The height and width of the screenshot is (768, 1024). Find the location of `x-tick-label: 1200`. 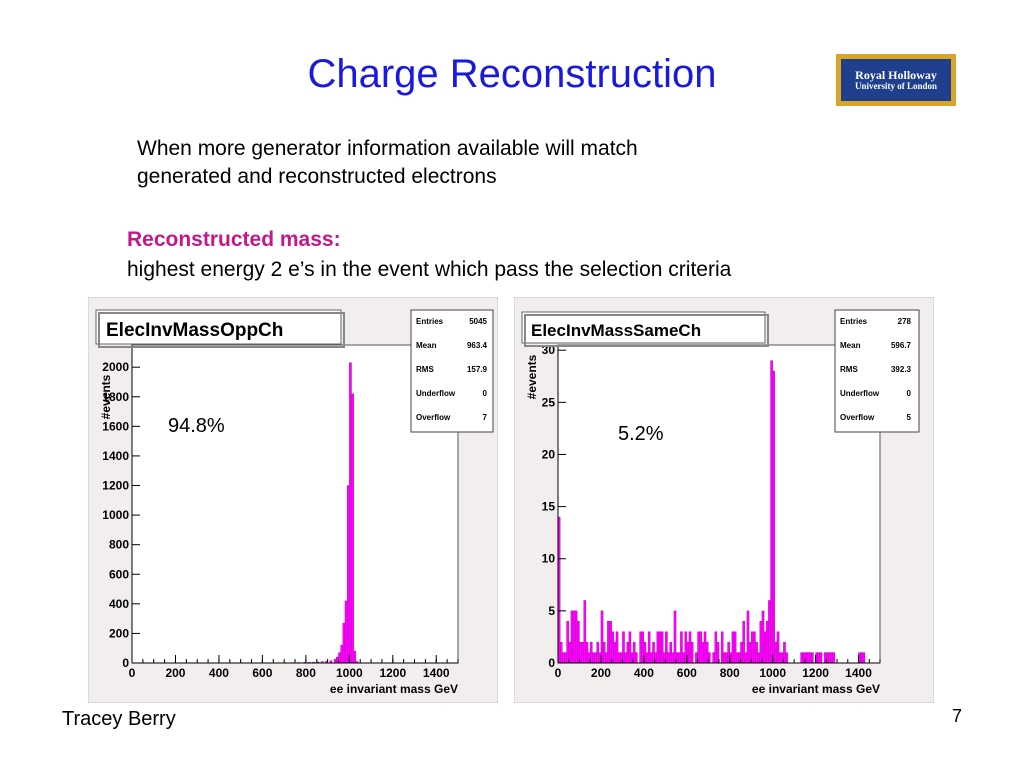

x-tick-label: 1200 is located at coordinates (815, 673).